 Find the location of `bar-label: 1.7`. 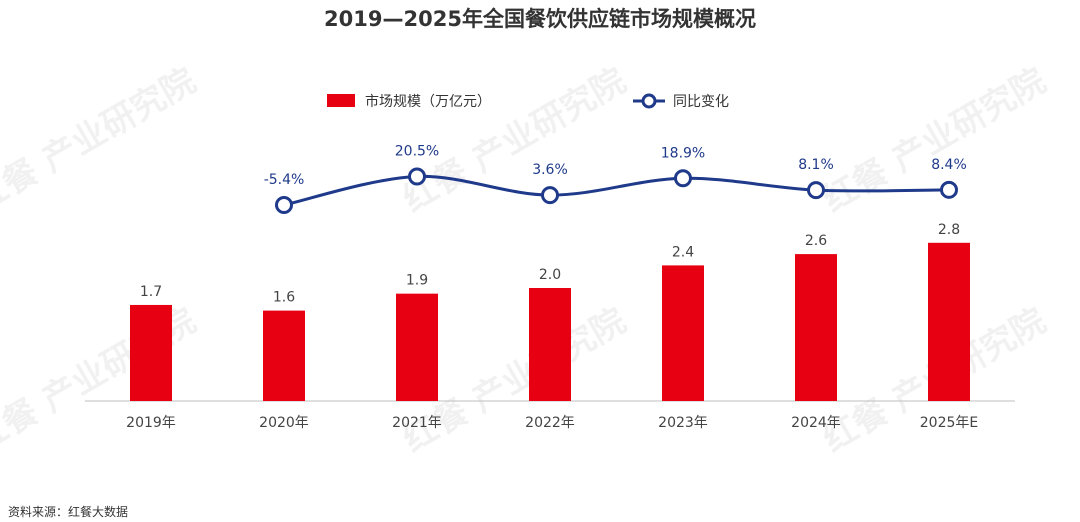

bar-label: 1.7 is located at coordinates (151, 292).